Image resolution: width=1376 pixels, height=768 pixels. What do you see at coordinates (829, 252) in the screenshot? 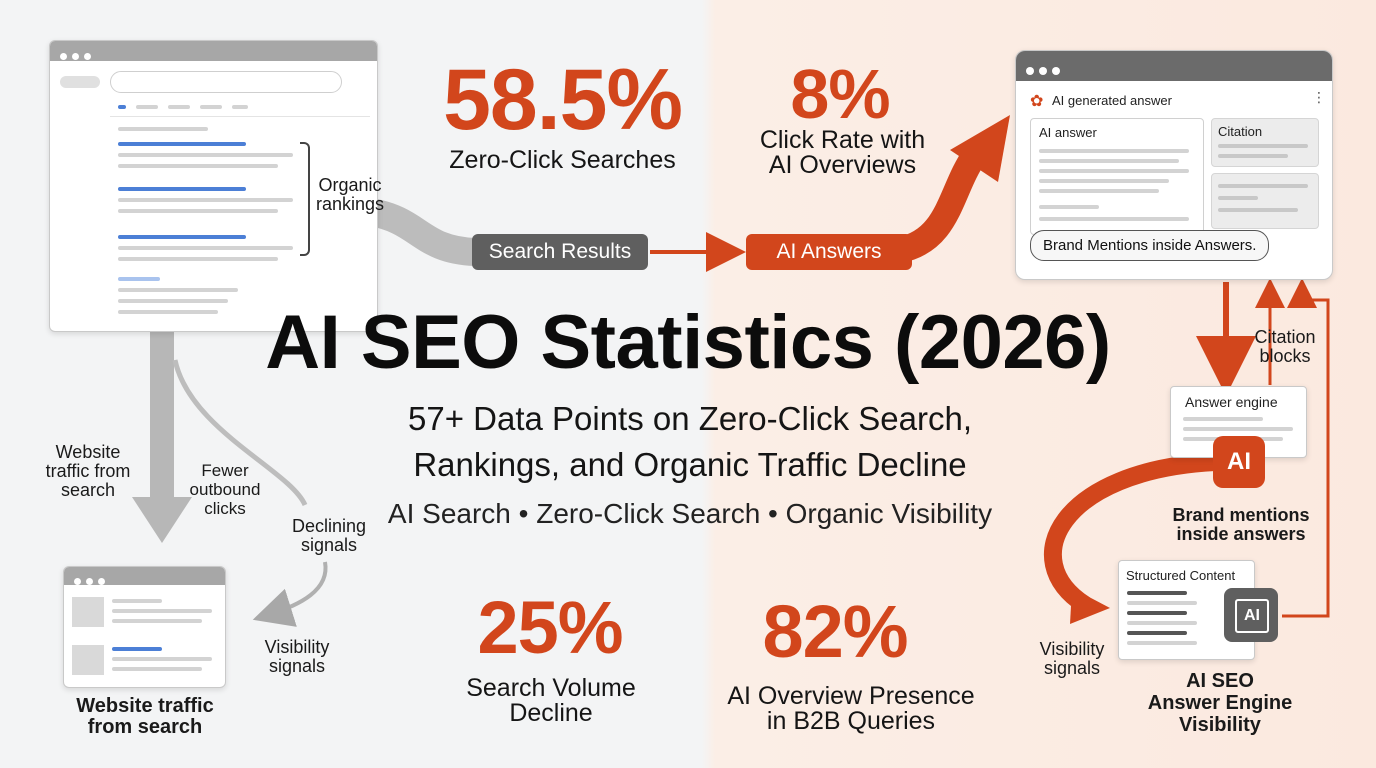
I see `ai-answers-pill: AI Answers` at bounding box center [829, 252].